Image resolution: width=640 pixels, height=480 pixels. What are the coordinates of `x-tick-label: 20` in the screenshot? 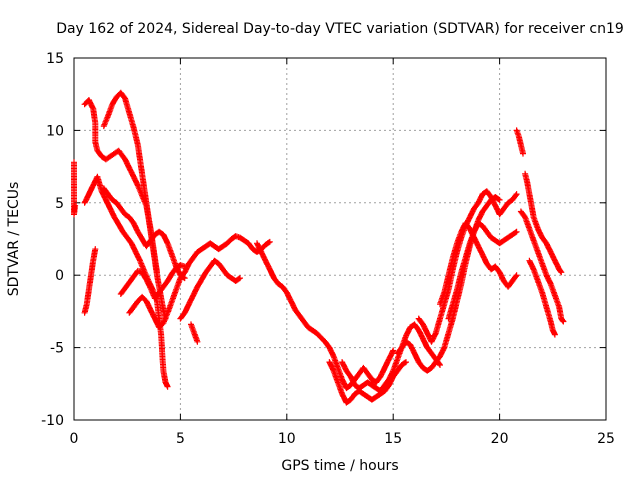 It's located at (500, 439).